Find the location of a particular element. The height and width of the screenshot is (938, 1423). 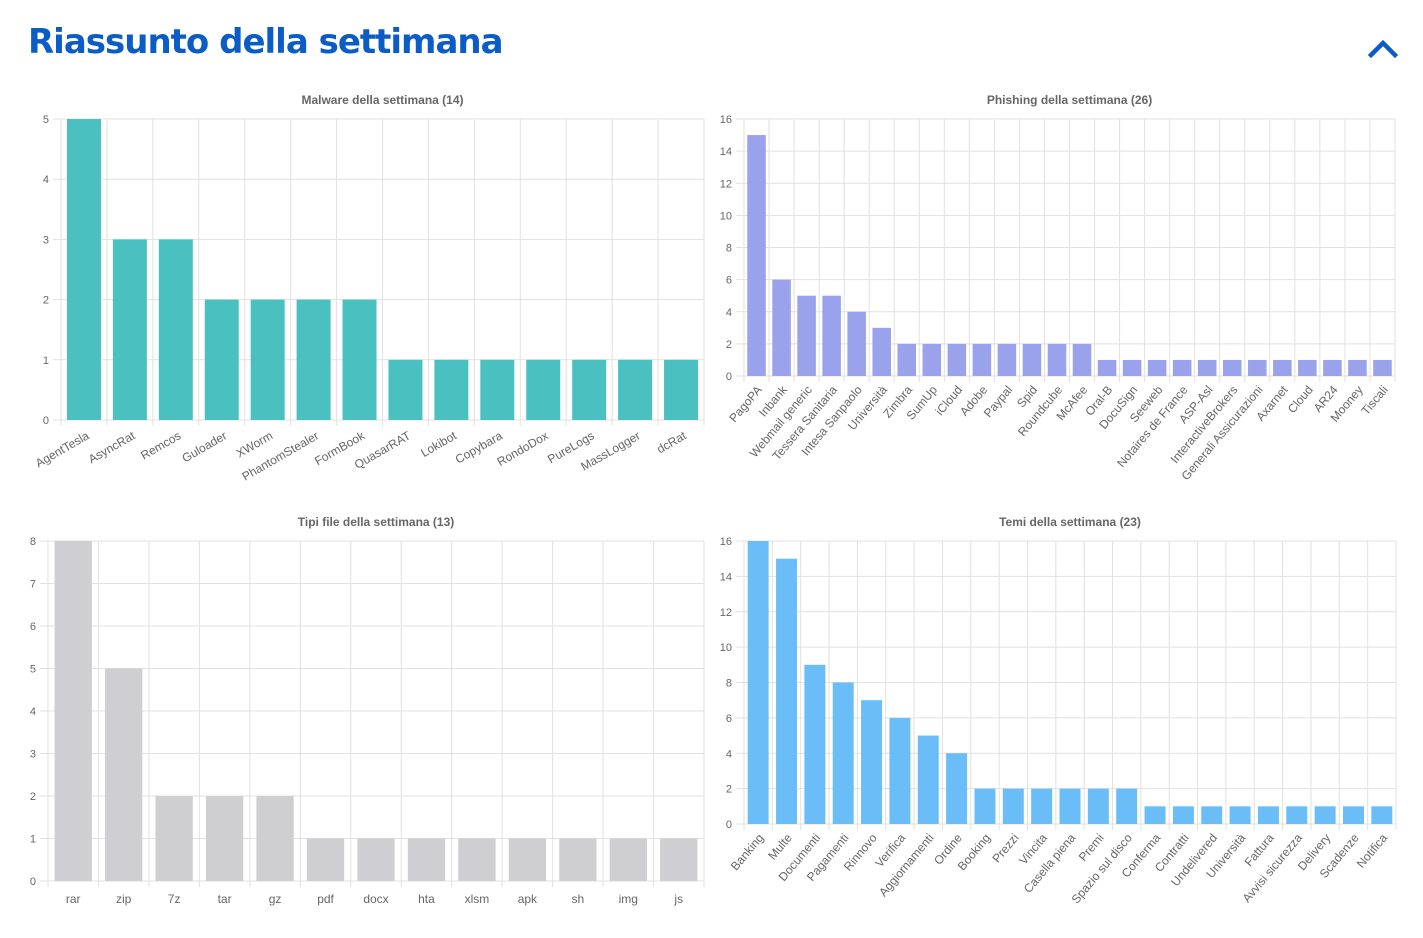

x-tick-label: tar is located at coordinates (225, 899).